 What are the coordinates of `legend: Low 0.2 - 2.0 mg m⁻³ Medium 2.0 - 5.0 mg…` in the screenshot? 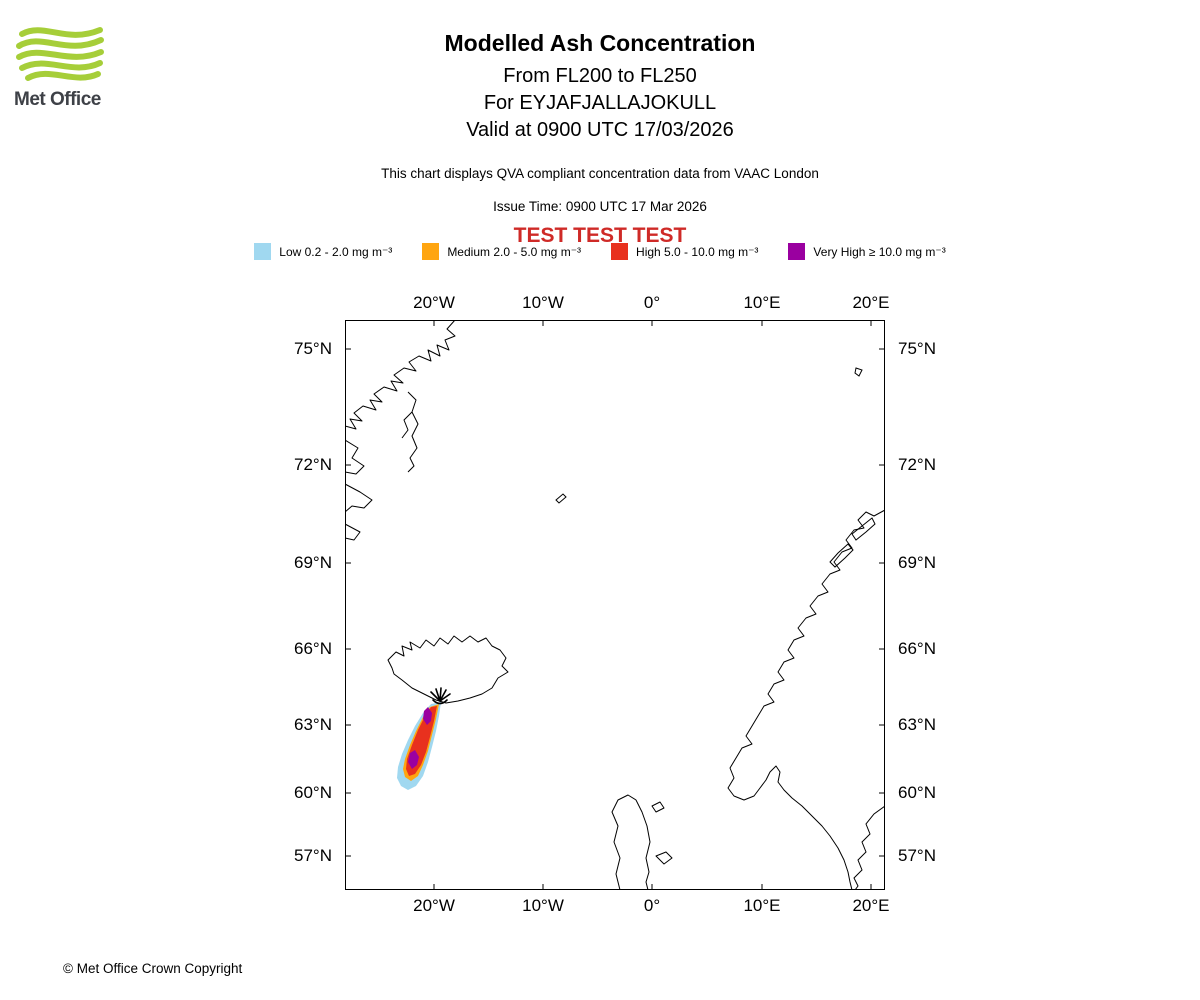 It's located at (600, 251).